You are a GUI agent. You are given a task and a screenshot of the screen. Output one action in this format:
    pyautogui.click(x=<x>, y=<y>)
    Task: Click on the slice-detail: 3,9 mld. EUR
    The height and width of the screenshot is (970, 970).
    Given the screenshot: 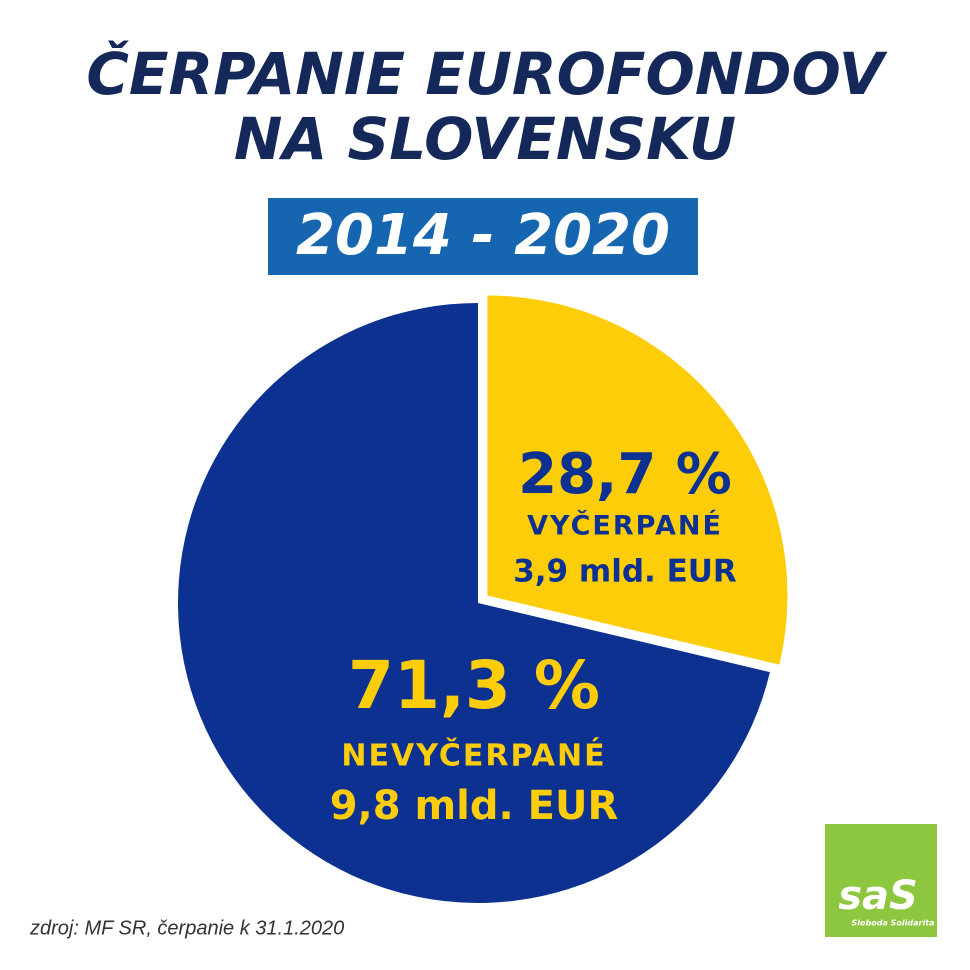 What is the action you would take?
    pyautogui.click(x=625, y=572)
    